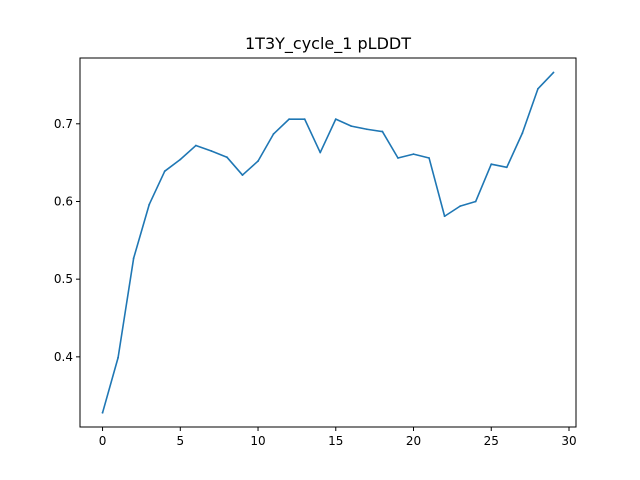 Image resolution: width=640 pixels, height=480 pixels. I want to click on x-tick-label: 10, so click(257, 441).